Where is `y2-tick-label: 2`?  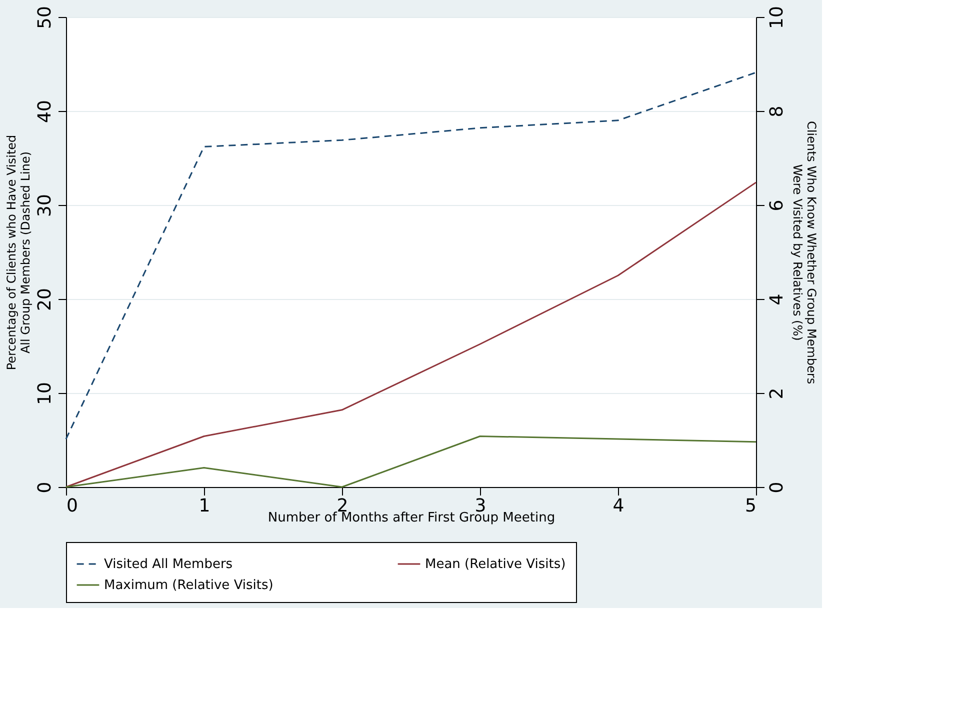 y2-tick-label: 2 is located at coordinates (777, 394).